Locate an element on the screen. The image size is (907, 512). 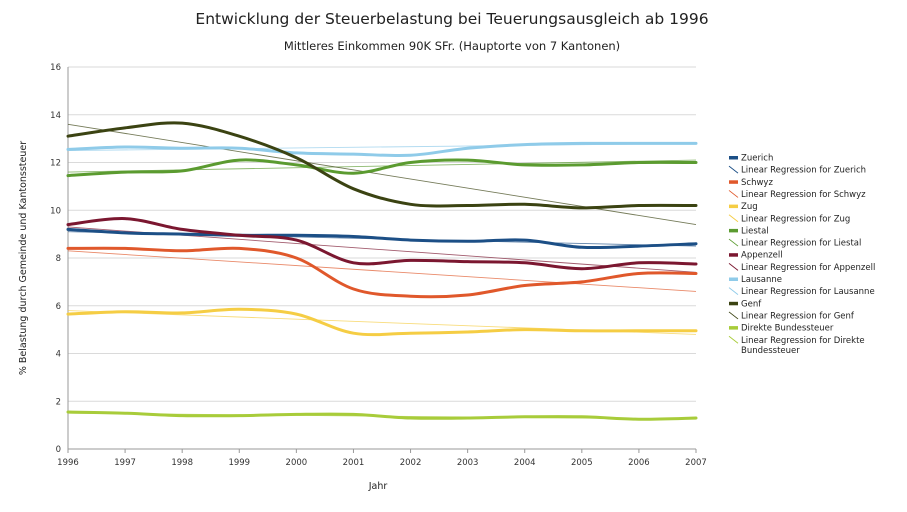
legend-label-schwyz: Schwyz is located at coordinates (757, 183).